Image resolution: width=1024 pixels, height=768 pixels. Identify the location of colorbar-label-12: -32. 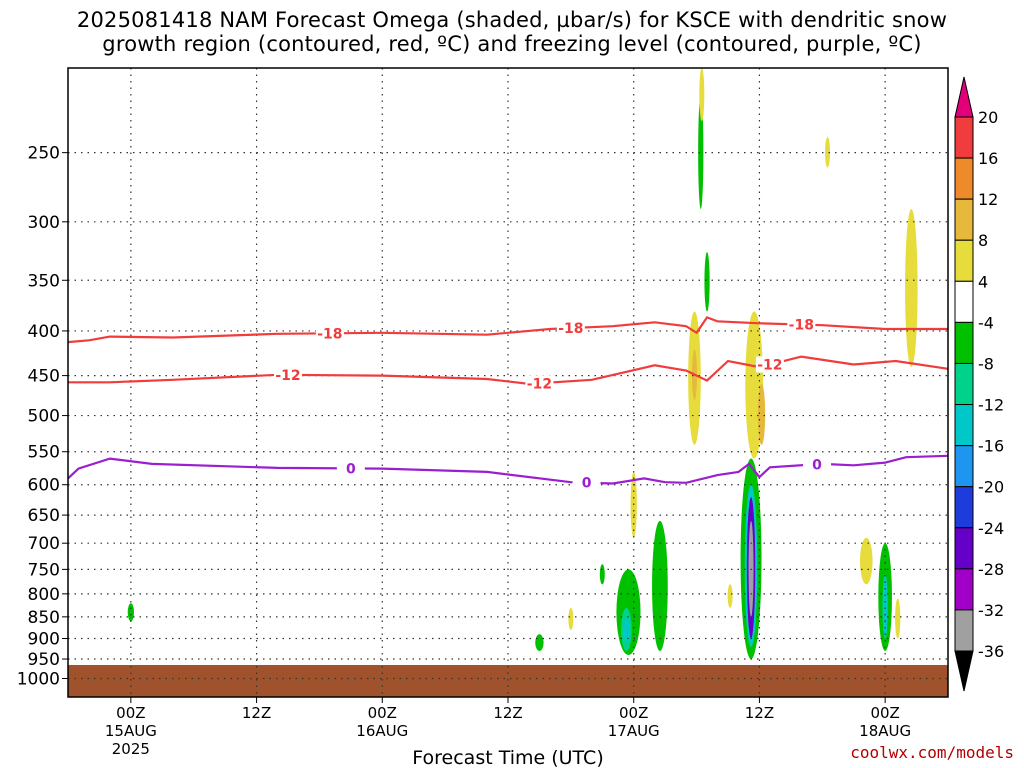
(991, 610).